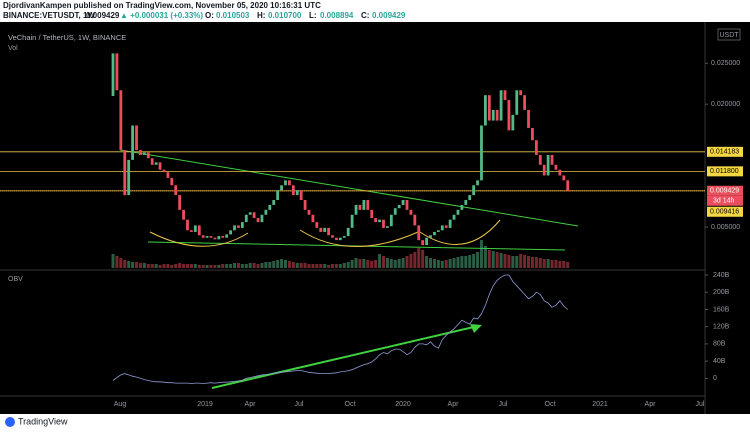 This screenshot has width=750, height=436. I want to click on level-label-bg, so click(725, 171).